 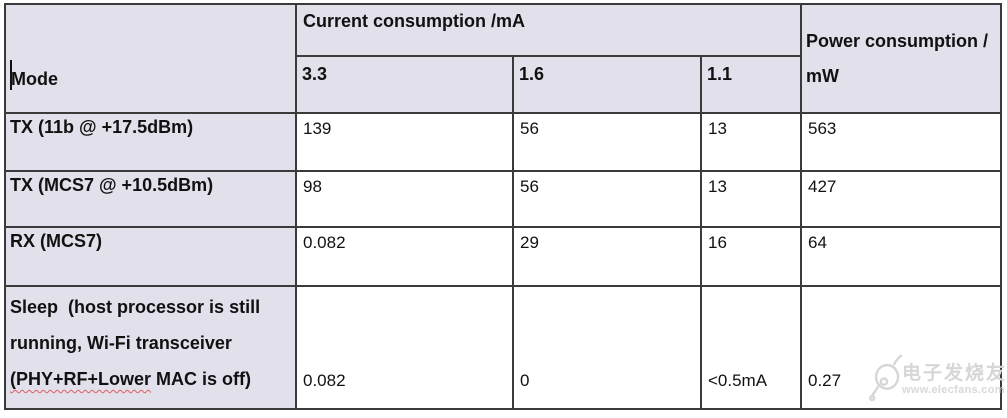 I want to click on value-cell: 0.27, so click(x=901, y=347).